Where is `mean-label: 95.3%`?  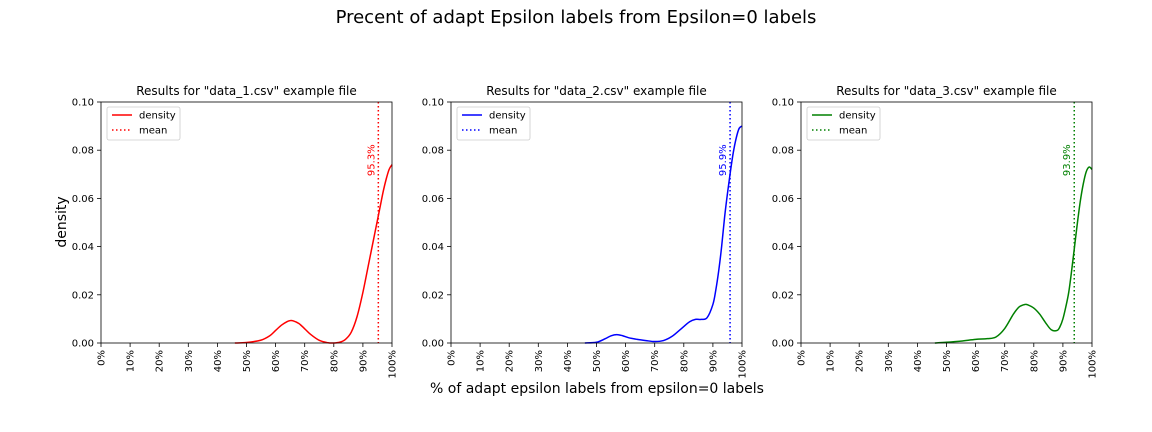 mean-label: 95.3% is located at coordinates (371, 160).